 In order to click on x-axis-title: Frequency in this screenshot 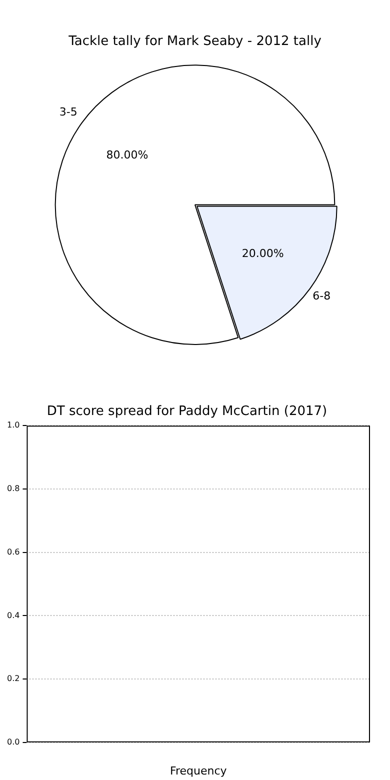, I will do `click(199, 771)`.